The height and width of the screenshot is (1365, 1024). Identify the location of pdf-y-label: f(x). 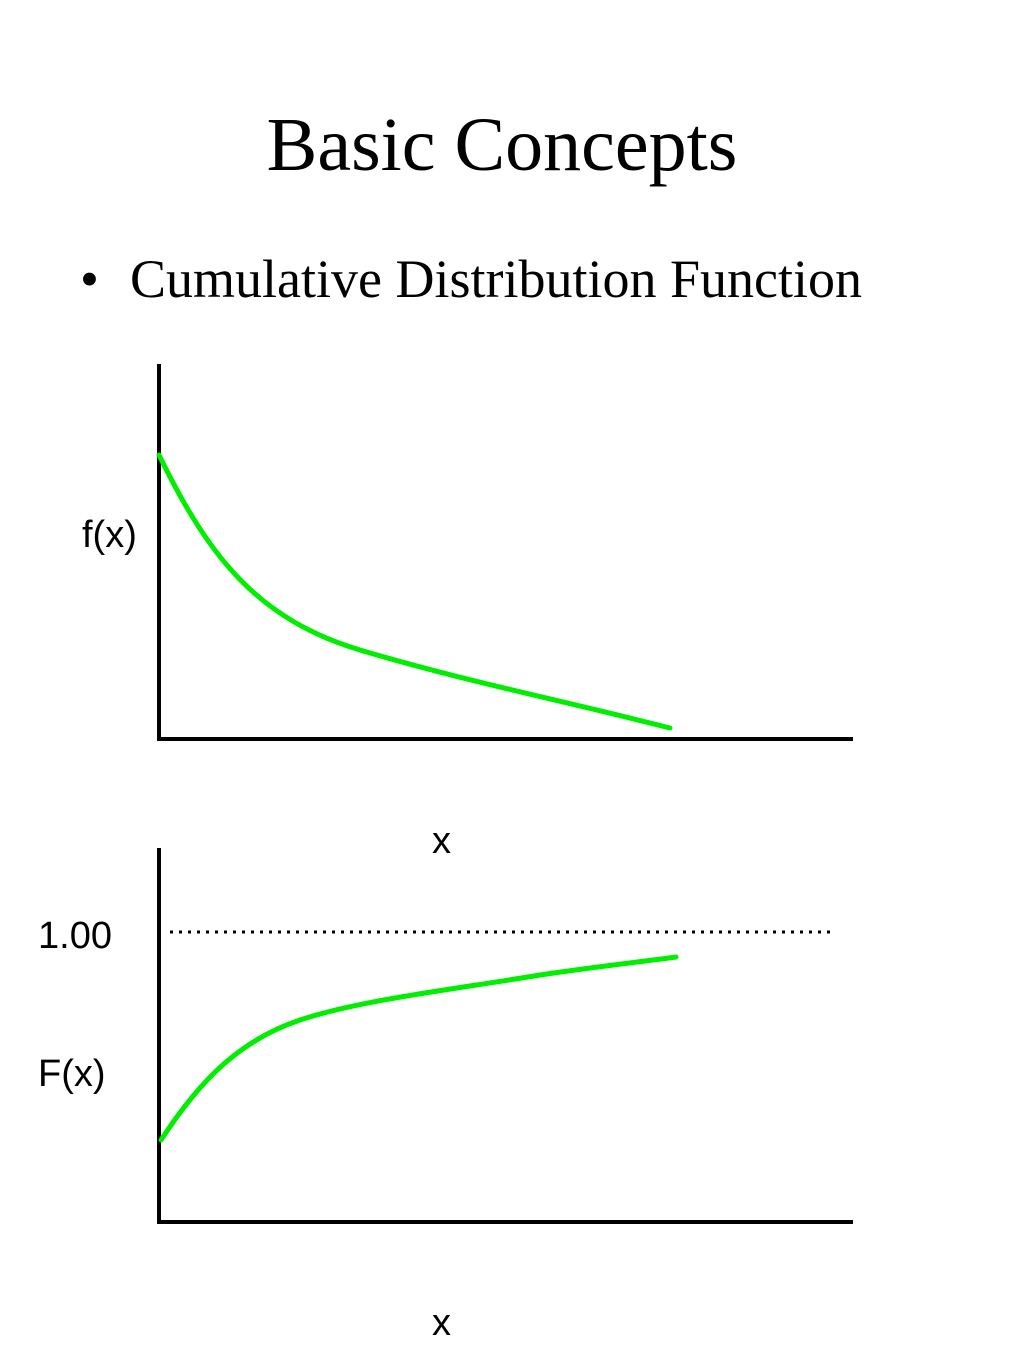
(109, 535).